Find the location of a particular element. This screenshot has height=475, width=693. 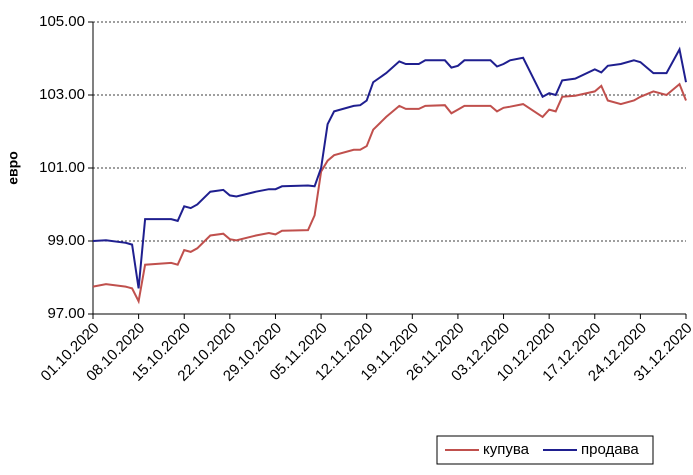

y-tick-label: 99.00 is located at coordinates (66, 240).